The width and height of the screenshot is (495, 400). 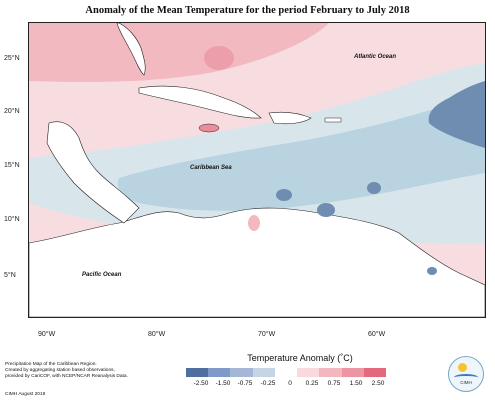 What do you see at coordinates (284, 195) in the screenshot?
I see `negative-spot-aruba` at bounding box center [284, 195].